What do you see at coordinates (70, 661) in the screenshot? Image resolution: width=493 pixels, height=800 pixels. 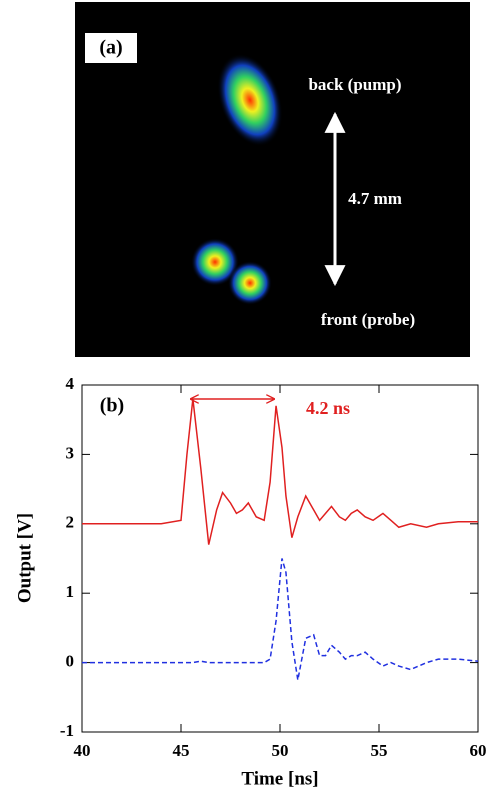 I see `y-tick-label: 0` at bounding box center [70, 661].